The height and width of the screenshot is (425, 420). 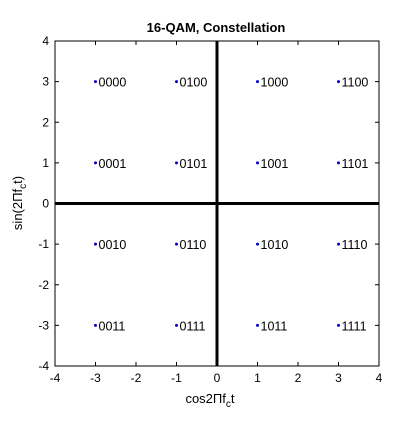 I want to click on y-tick-label: -2, so click(x=43, y=285).